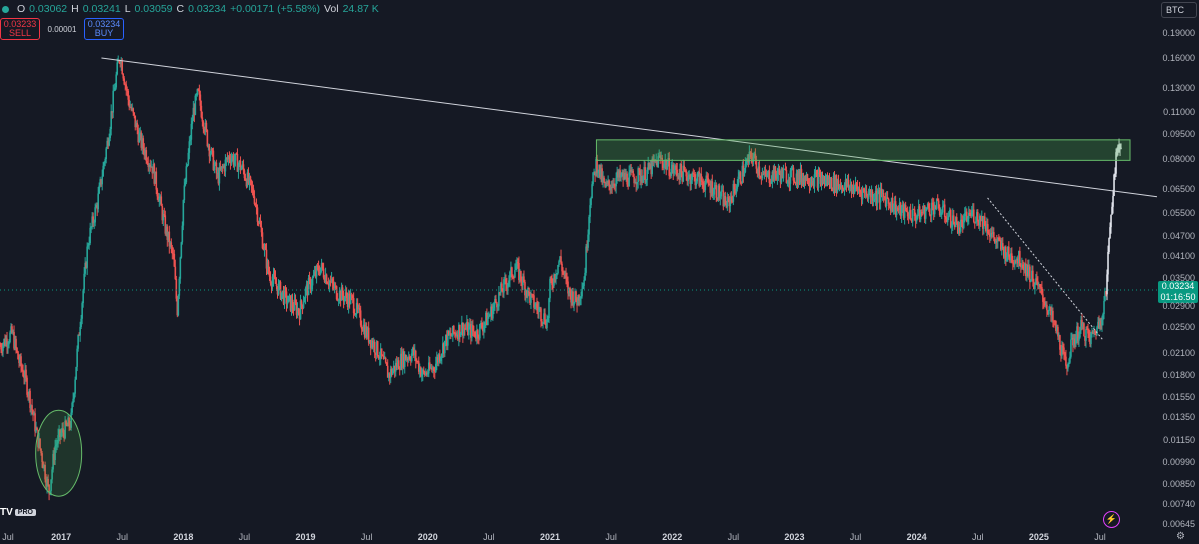  I want to click on sell-button: 0.03233 SELL, so click(20, 29).